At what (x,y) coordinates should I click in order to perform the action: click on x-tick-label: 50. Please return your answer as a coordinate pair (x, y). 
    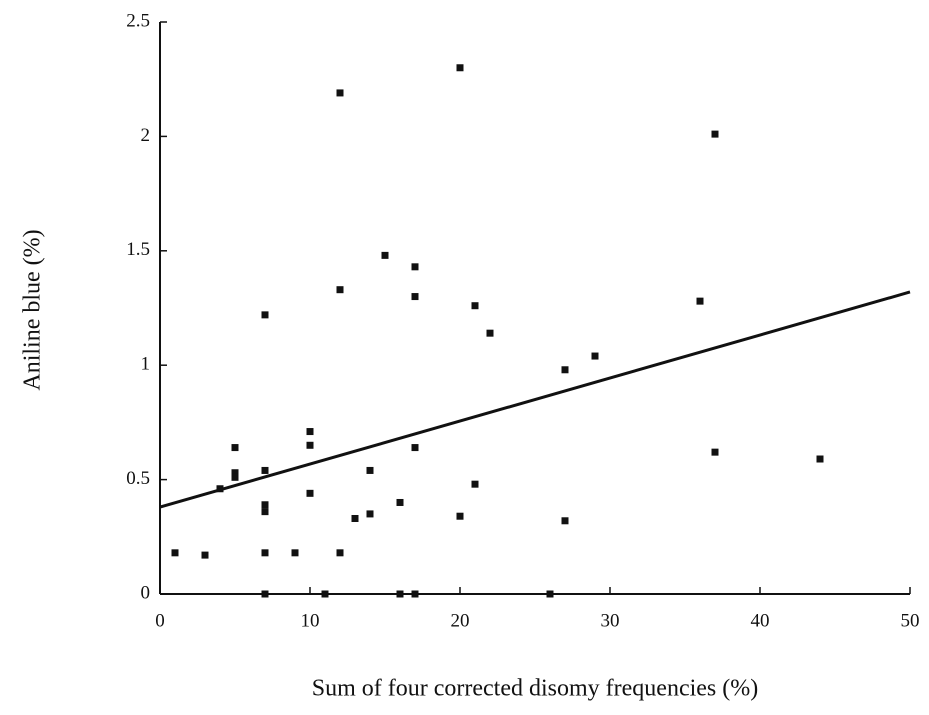
    Looking at the image, I should click on (910, 620).